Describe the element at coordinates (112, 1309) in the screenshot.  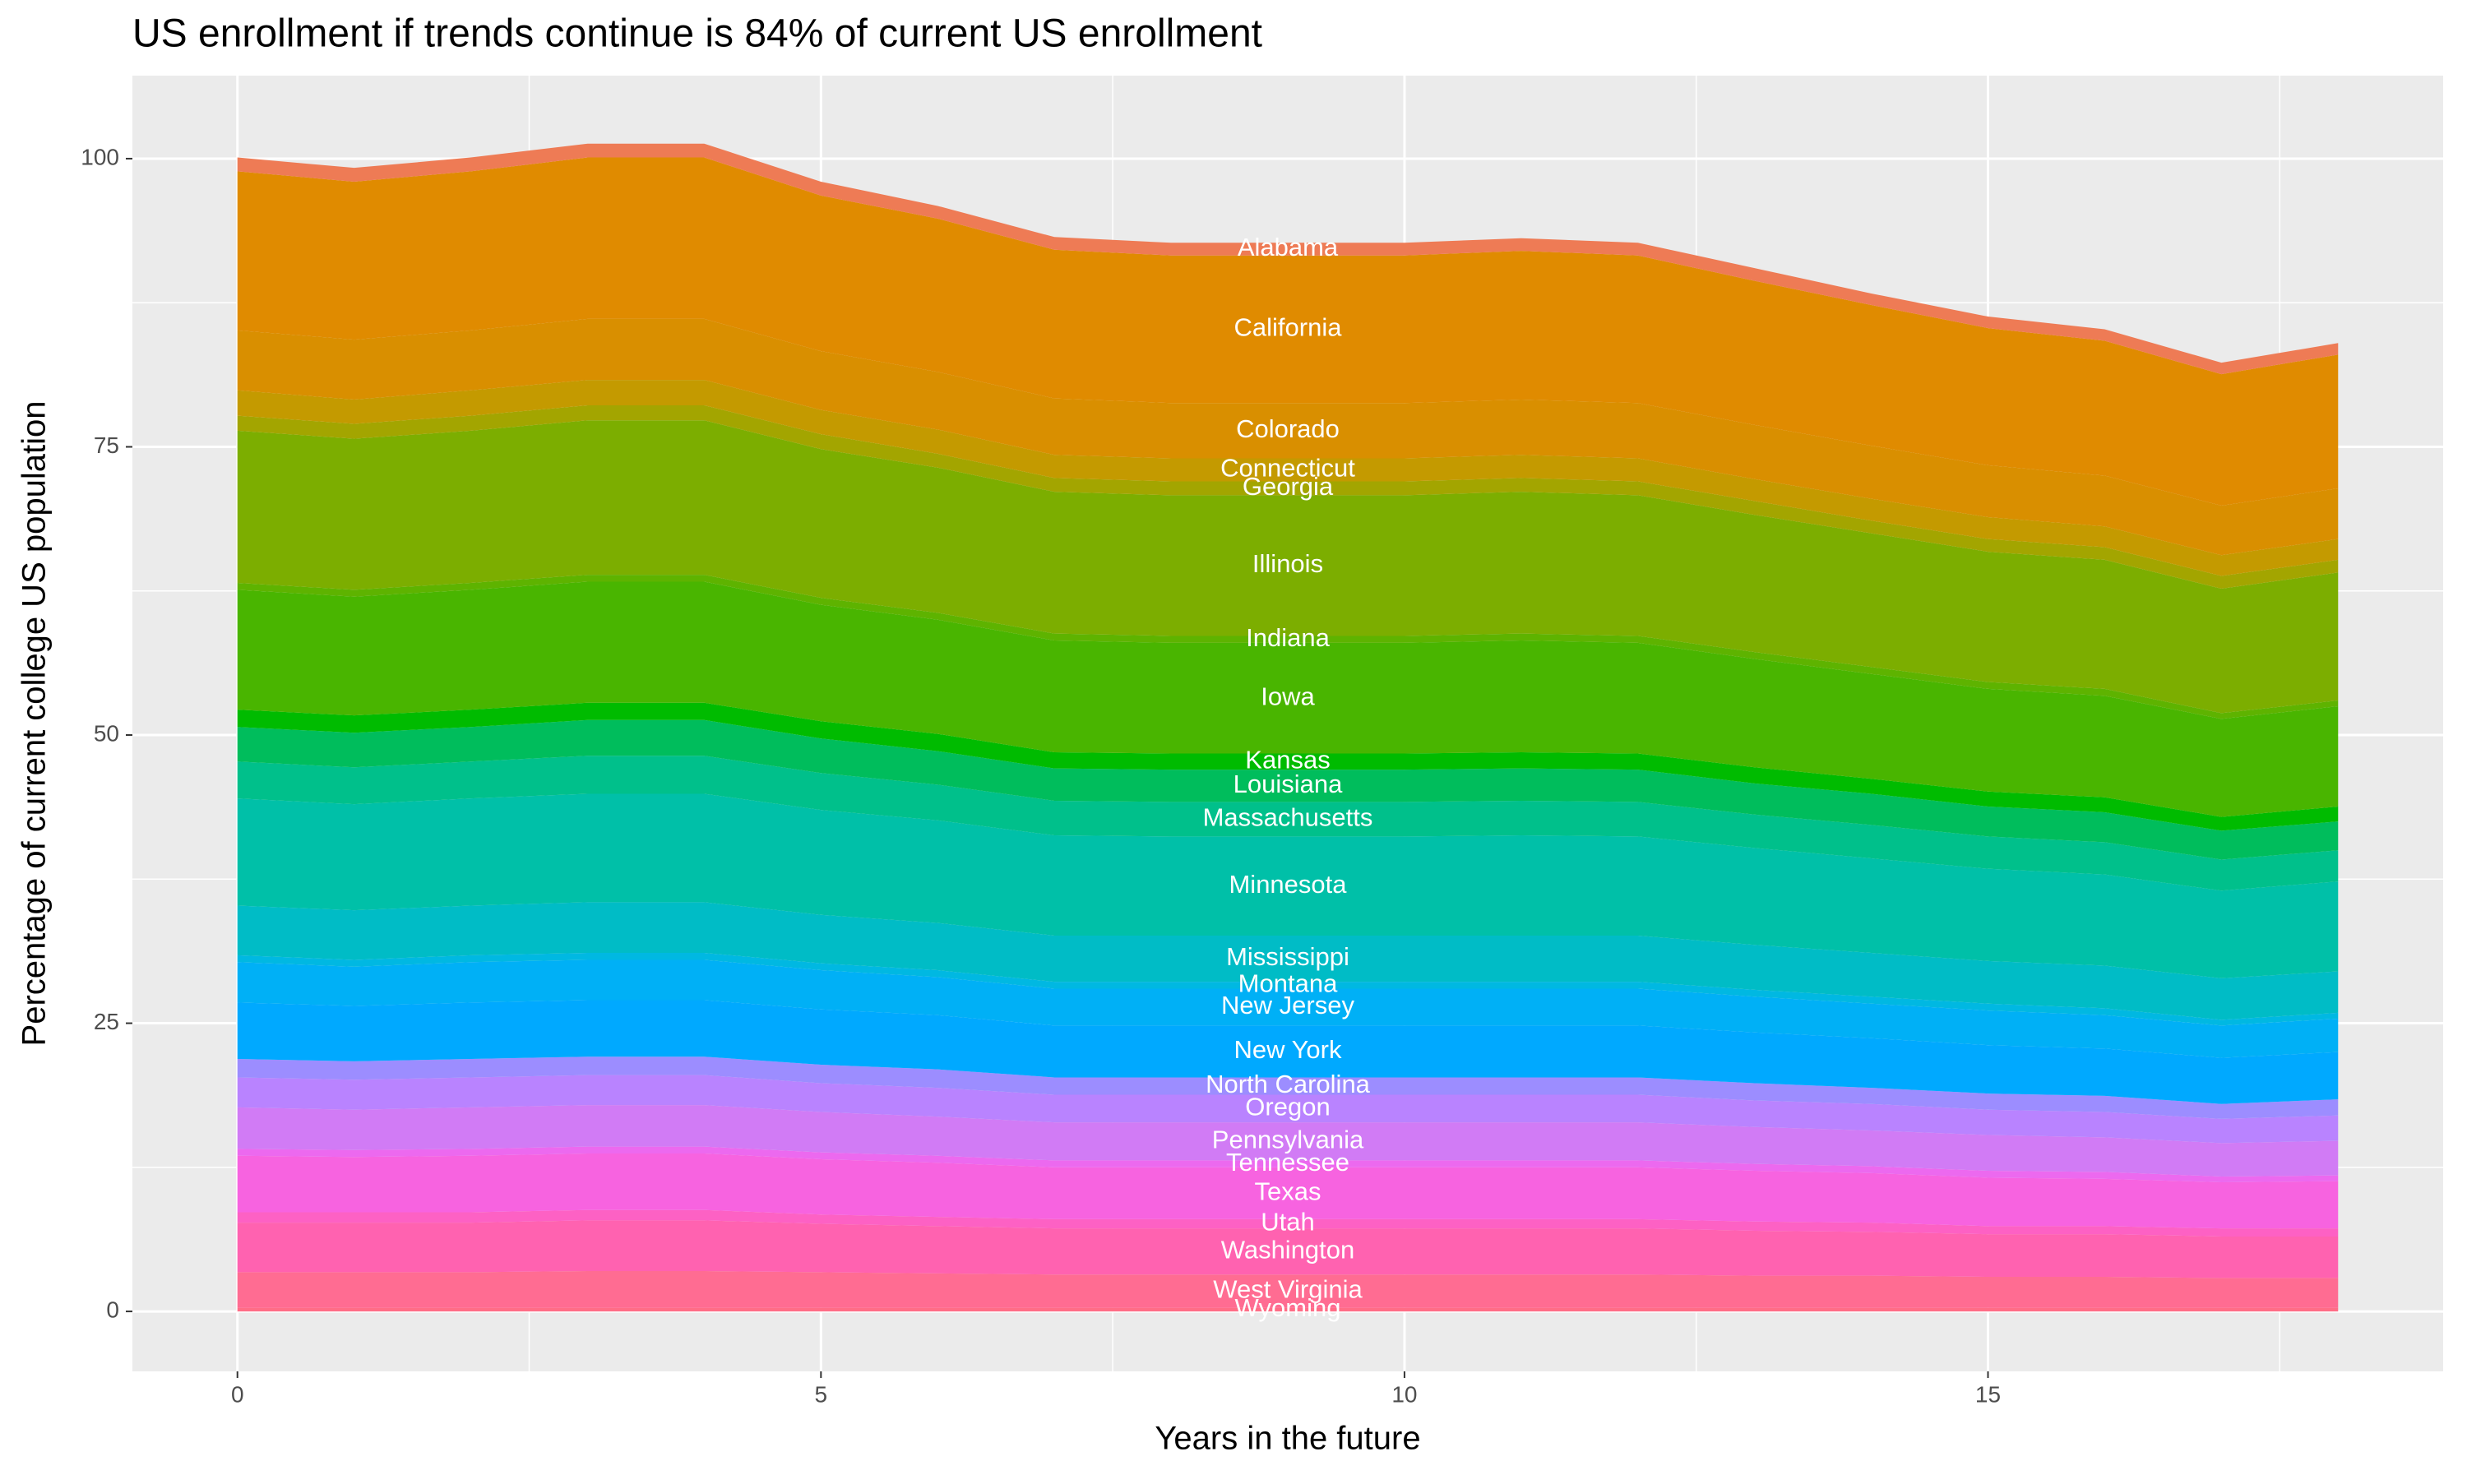
I see `y-tick-label: 0` at that location.